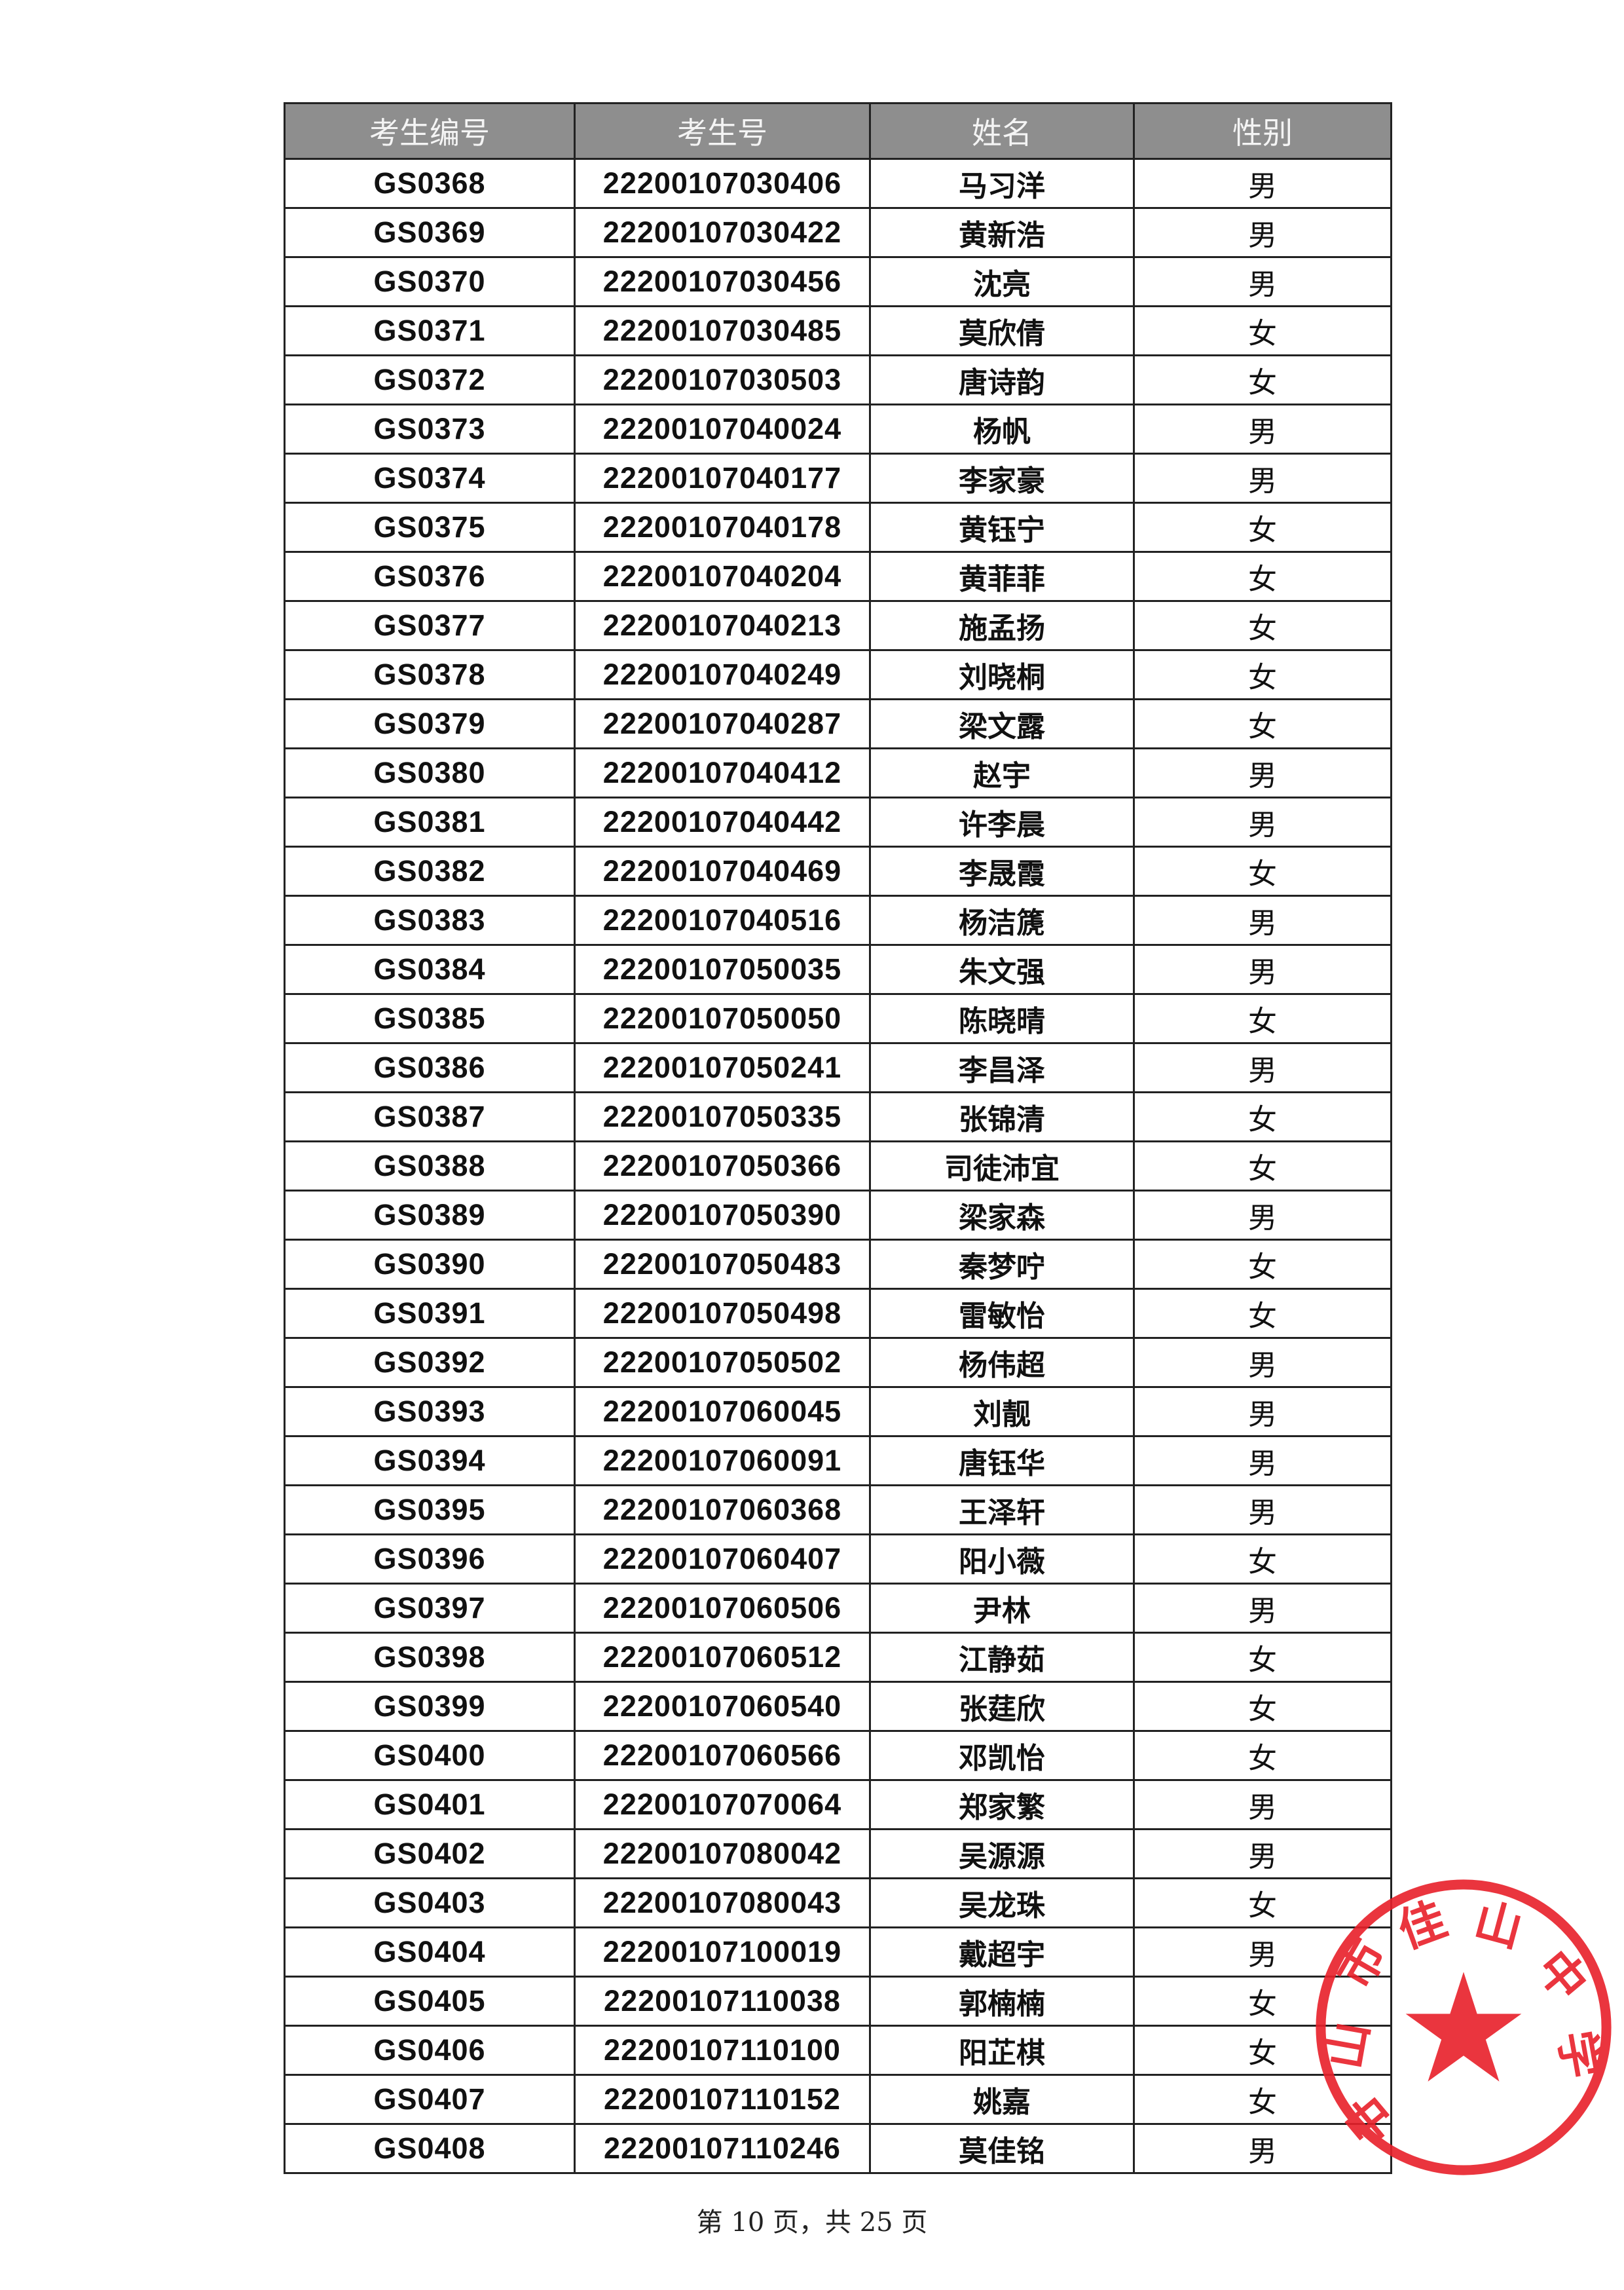 The width and height of the screenshot is (1624, 2290). I want to click on candidate-code-cell: GS0399, so click(430, 1707).